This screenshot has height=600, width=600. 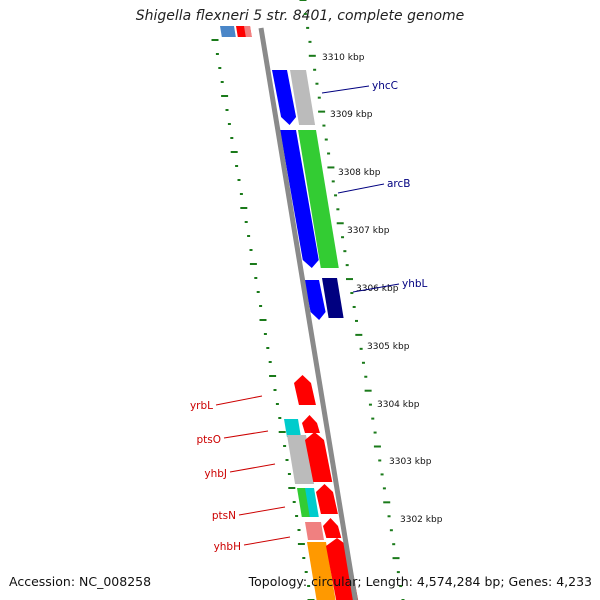 What do you see at coordinates (345, 89) in the screenshot?
I see `gene-leader-yhcC` at bounding box center [345, 89].